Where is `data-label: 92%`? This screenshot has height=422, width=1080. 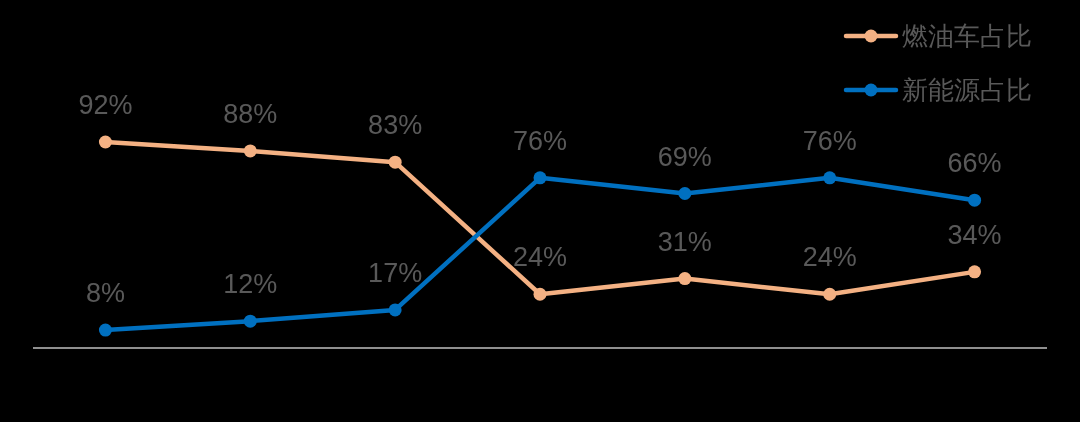
data-label: 92% is located at coordinates (105, 105).